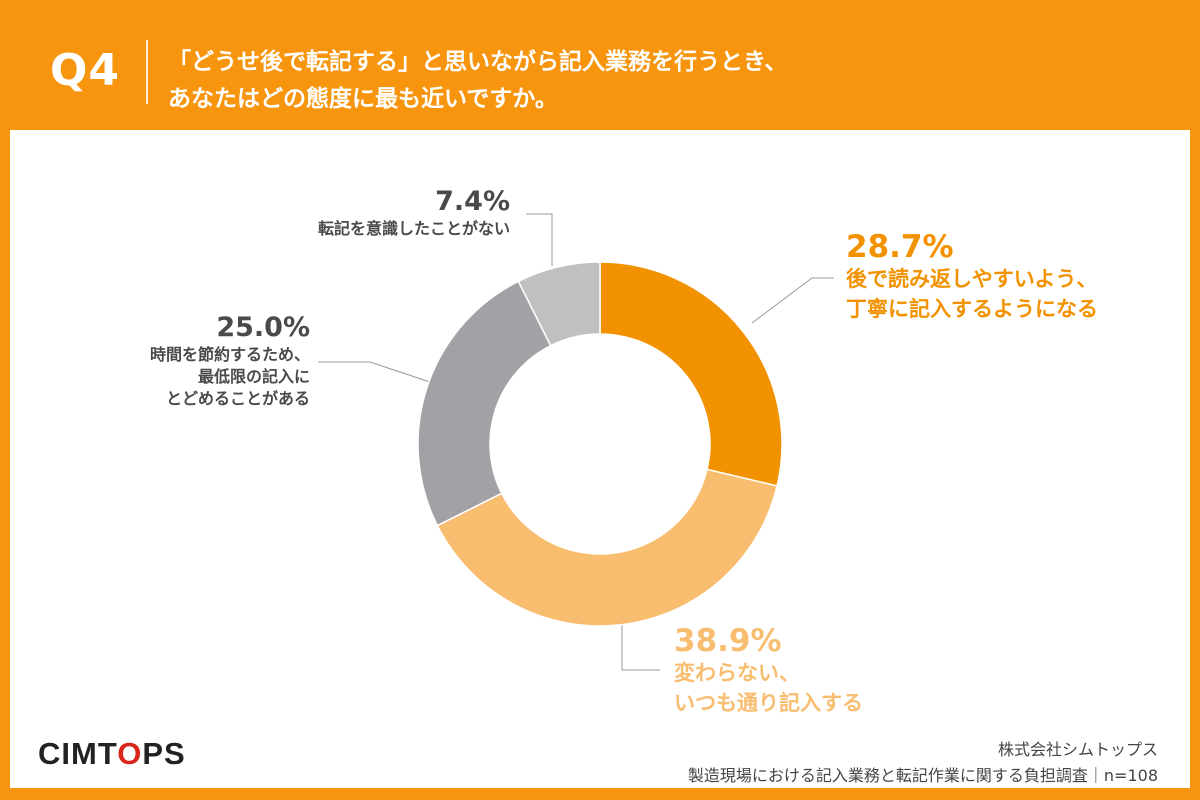 The image size is (1200, 800). I want to click on slice-unchanged, so click(607, 547).